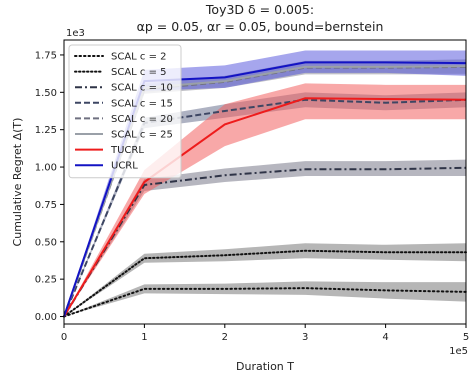  Describe the element at coordinates (46, 55) in the screenshot. I see `y-tick-label: 1.75` at that location.